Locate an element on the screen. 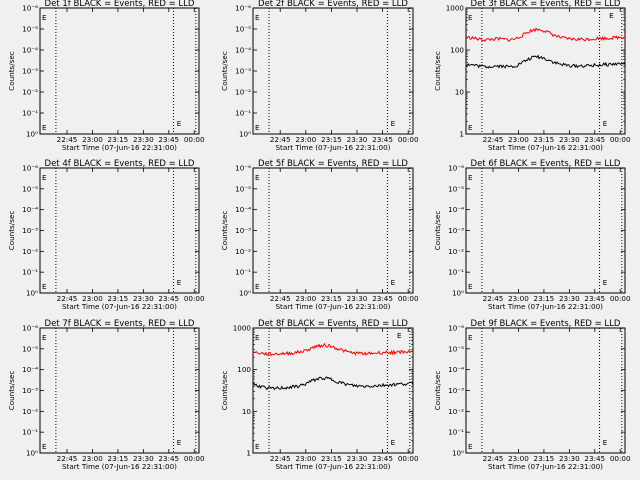 The height and width of the screenshot is (480, 640). chart-title: Det 1f BLACK = Events, RED = LLD is located at coordinates (120, 4).